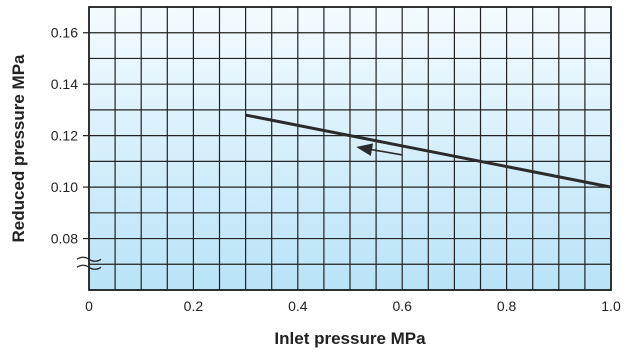  What do you see at coordinates (507, 306) in the screenshot?
I see `x-tick-label: 0.8` at bounding box center [507, 306].